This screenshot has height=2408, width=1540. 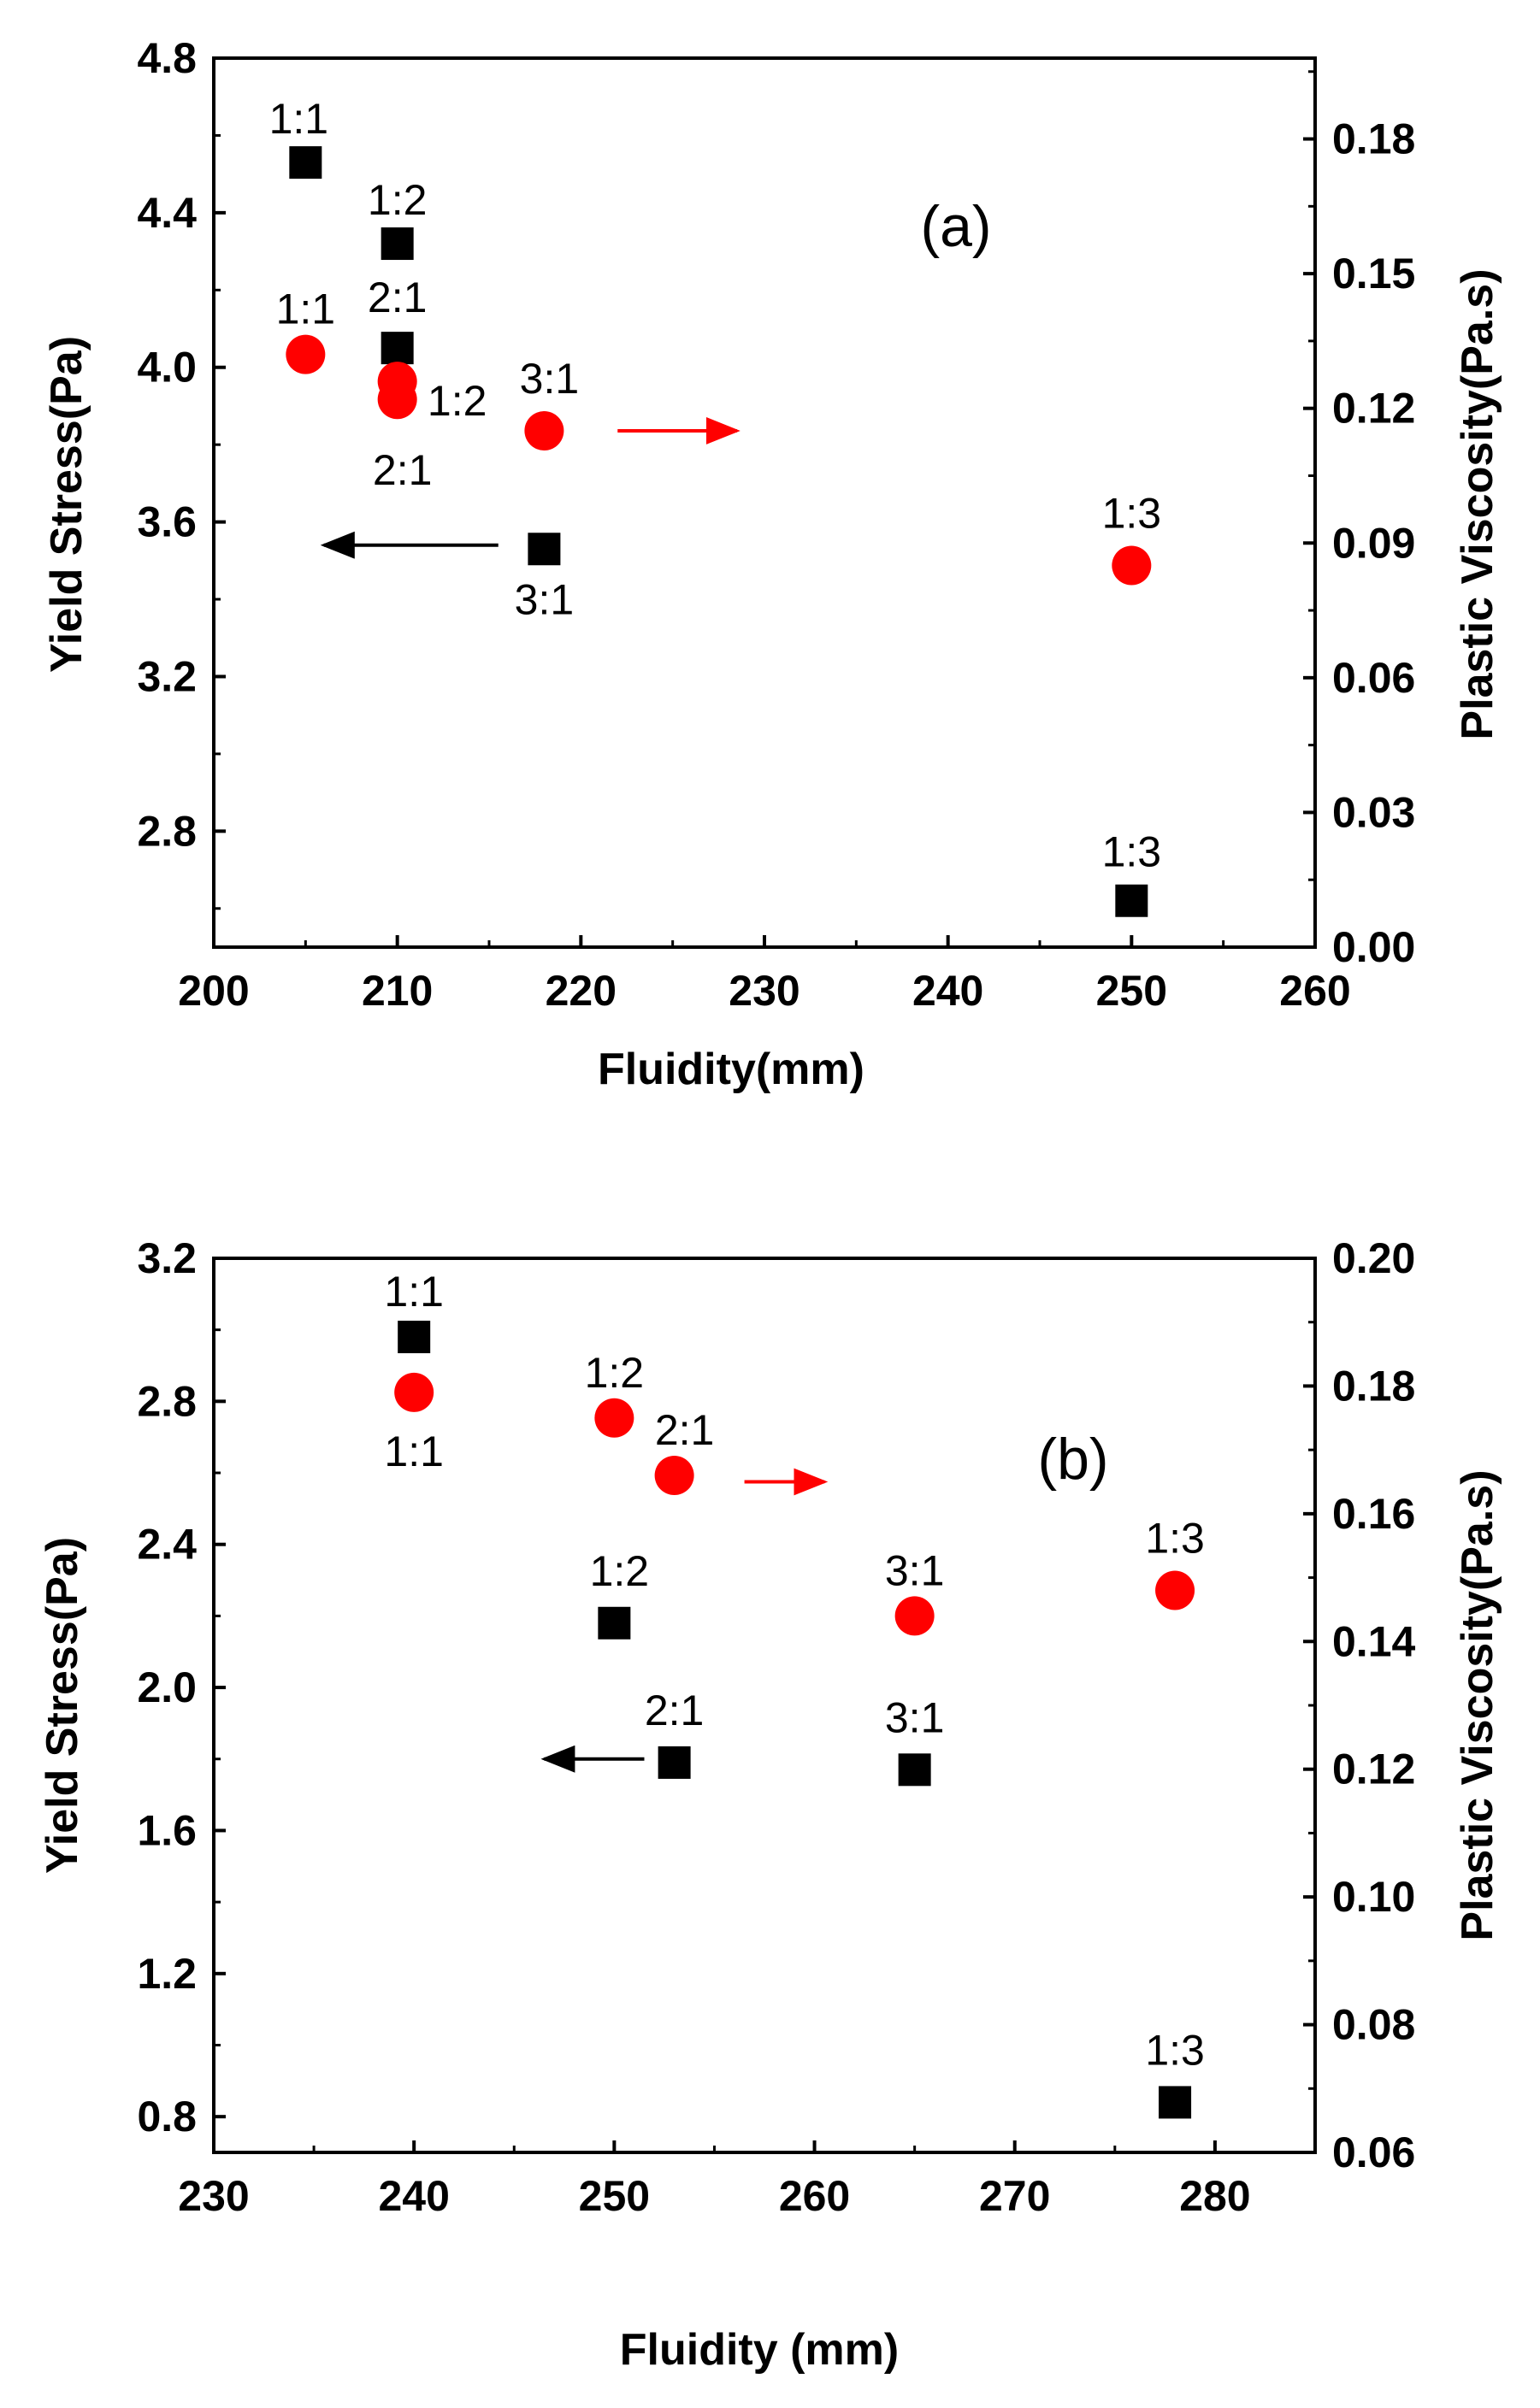 I want to click on y2-tick-label: 0.10, so click(x=1374, y=1897).